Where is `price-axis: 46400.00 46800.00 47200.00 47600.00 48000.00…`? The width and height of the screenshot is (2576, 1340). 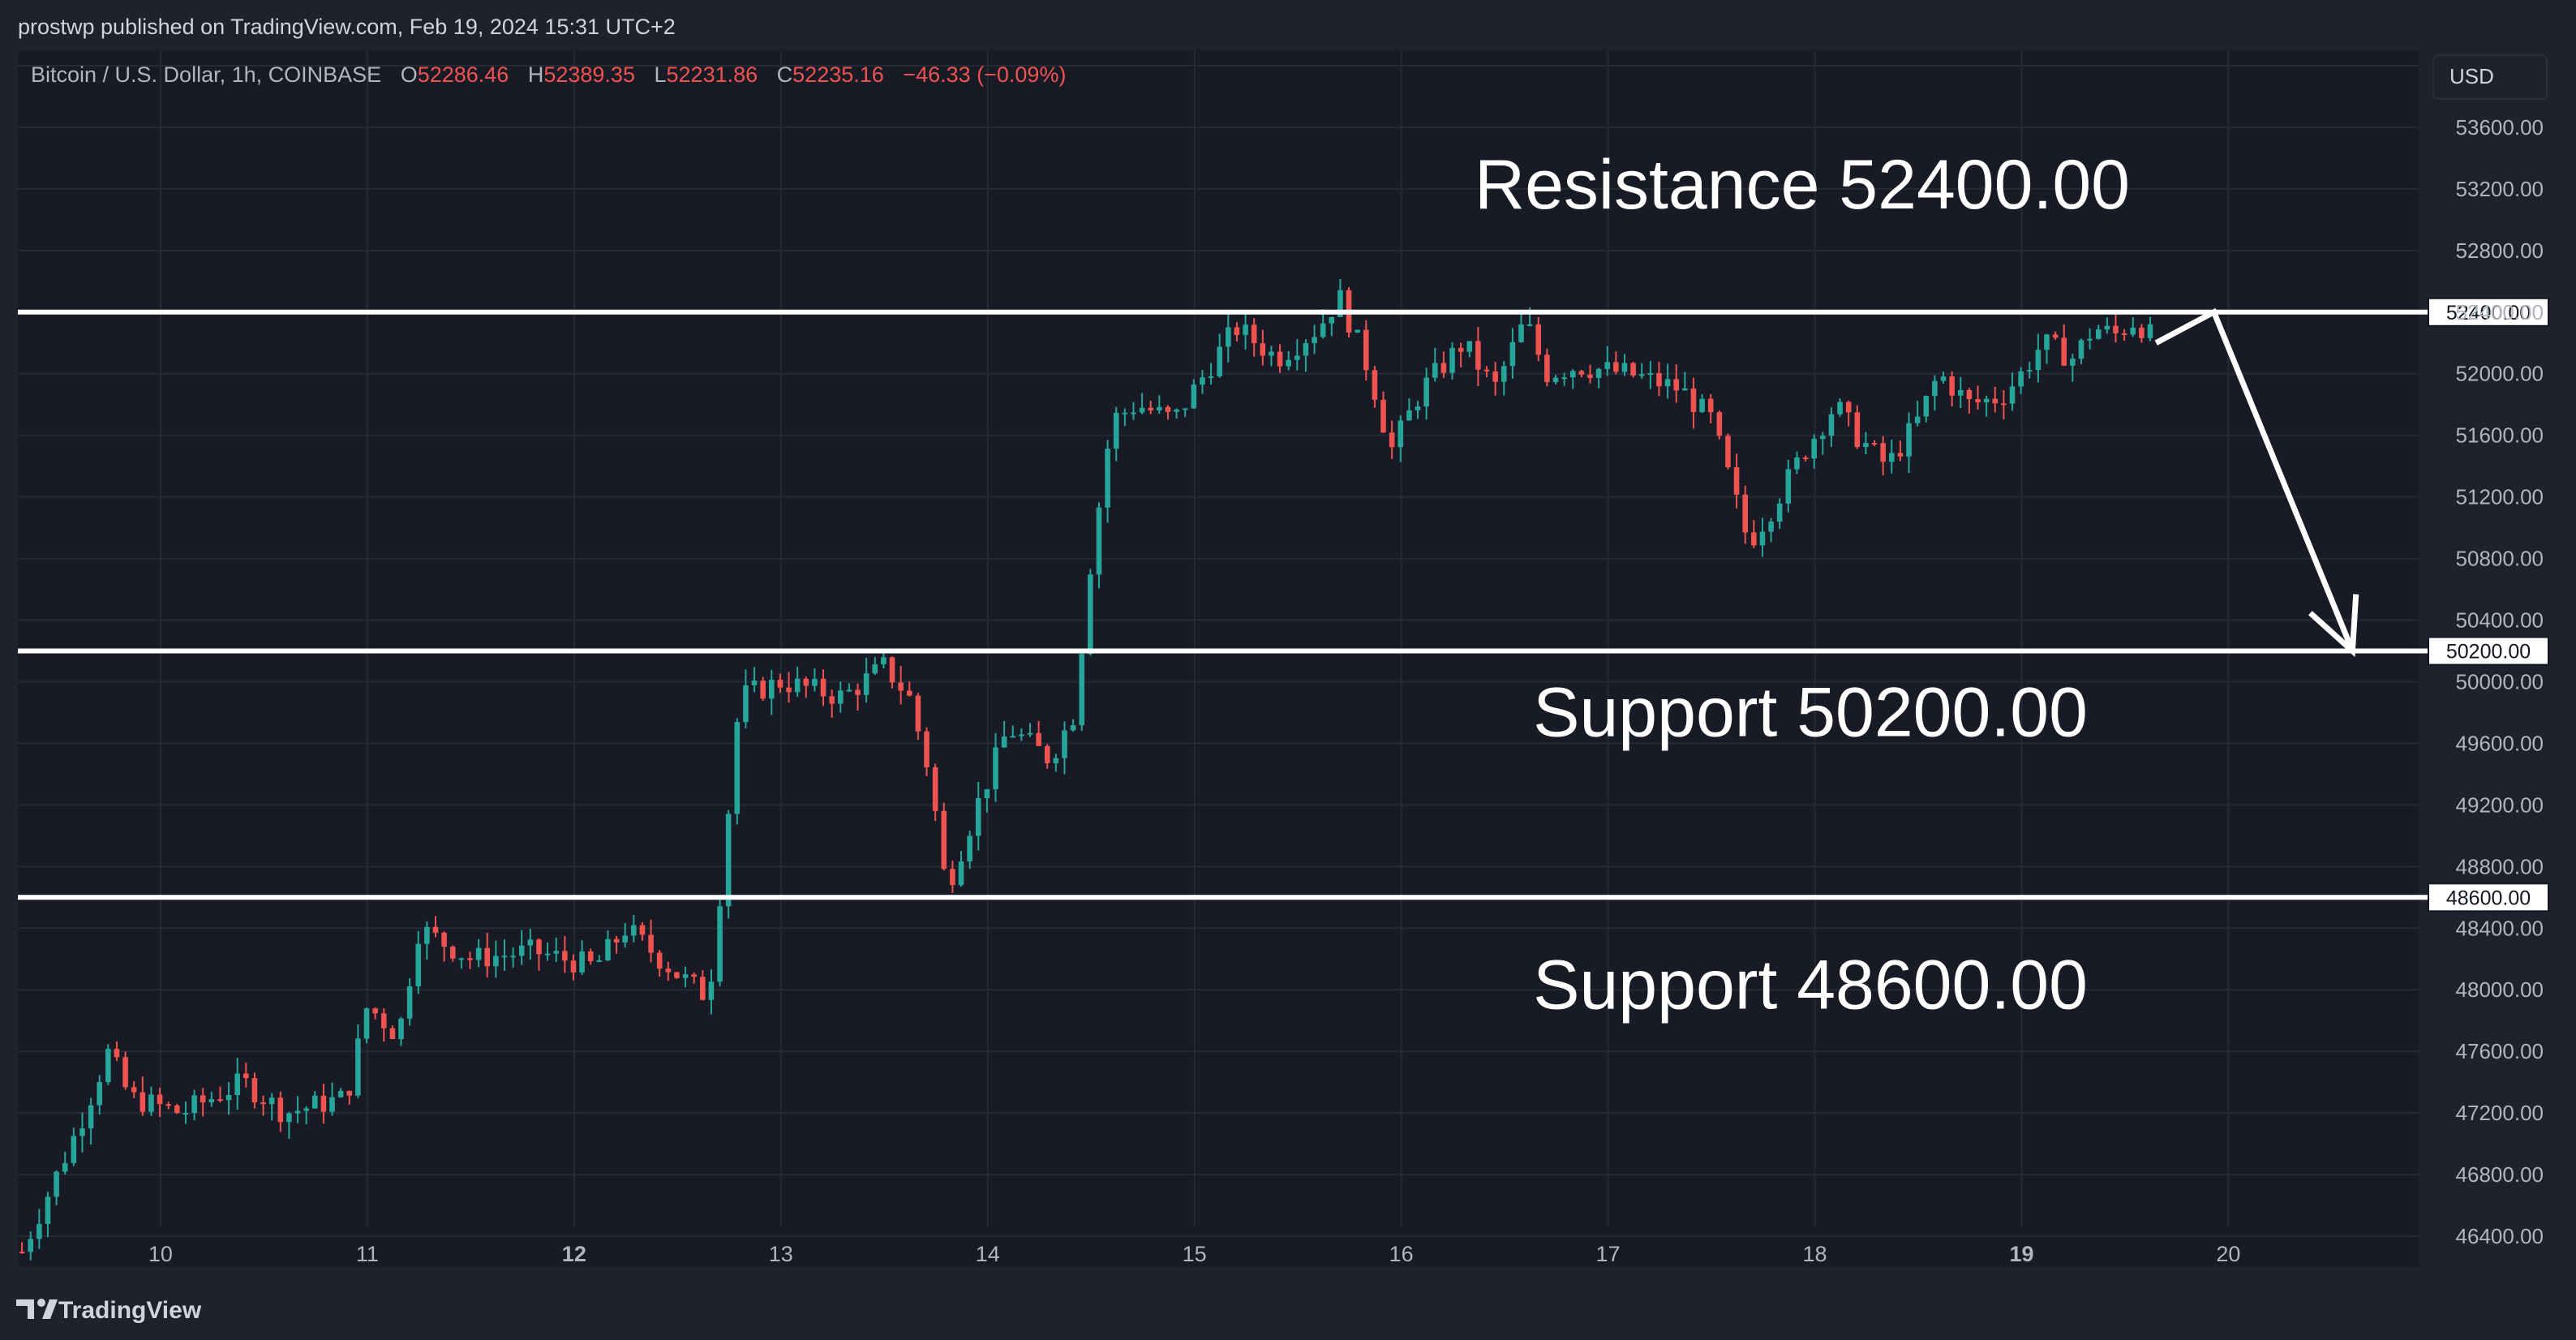
price-axis: 46400.00 46800.00 47200.00 47600.00 48000.00… is located at coordinates (2500, 651).